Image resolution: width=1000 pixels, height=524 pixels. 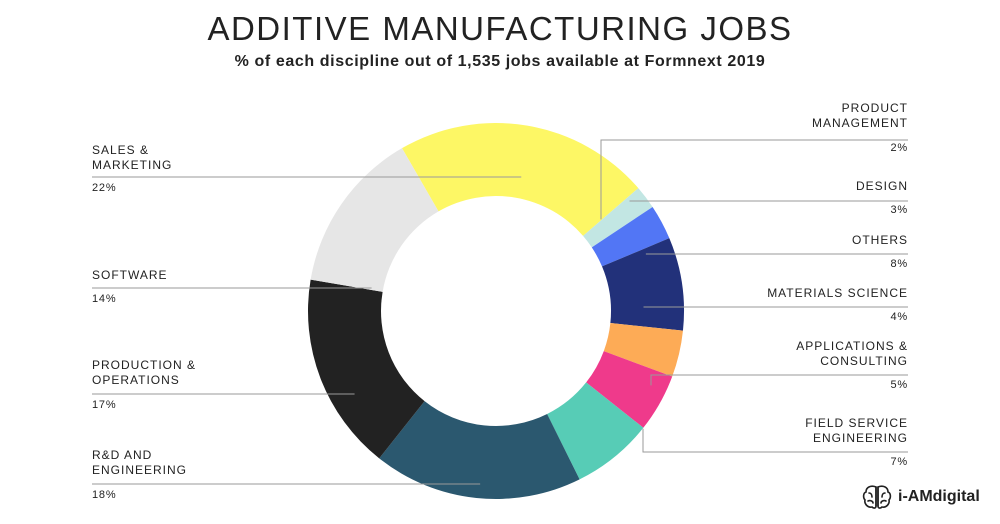 I want to click on pct-field-service-engineering: 7%, so click(x=899, y=462).